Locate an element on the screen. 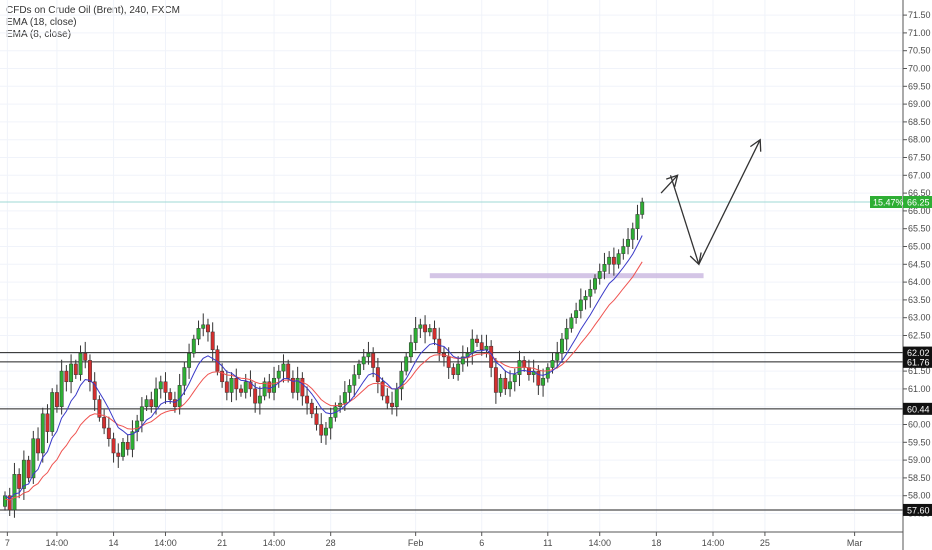 This screenshot has height=550, width=932. demand-zone is located at coordinates (566, 276).